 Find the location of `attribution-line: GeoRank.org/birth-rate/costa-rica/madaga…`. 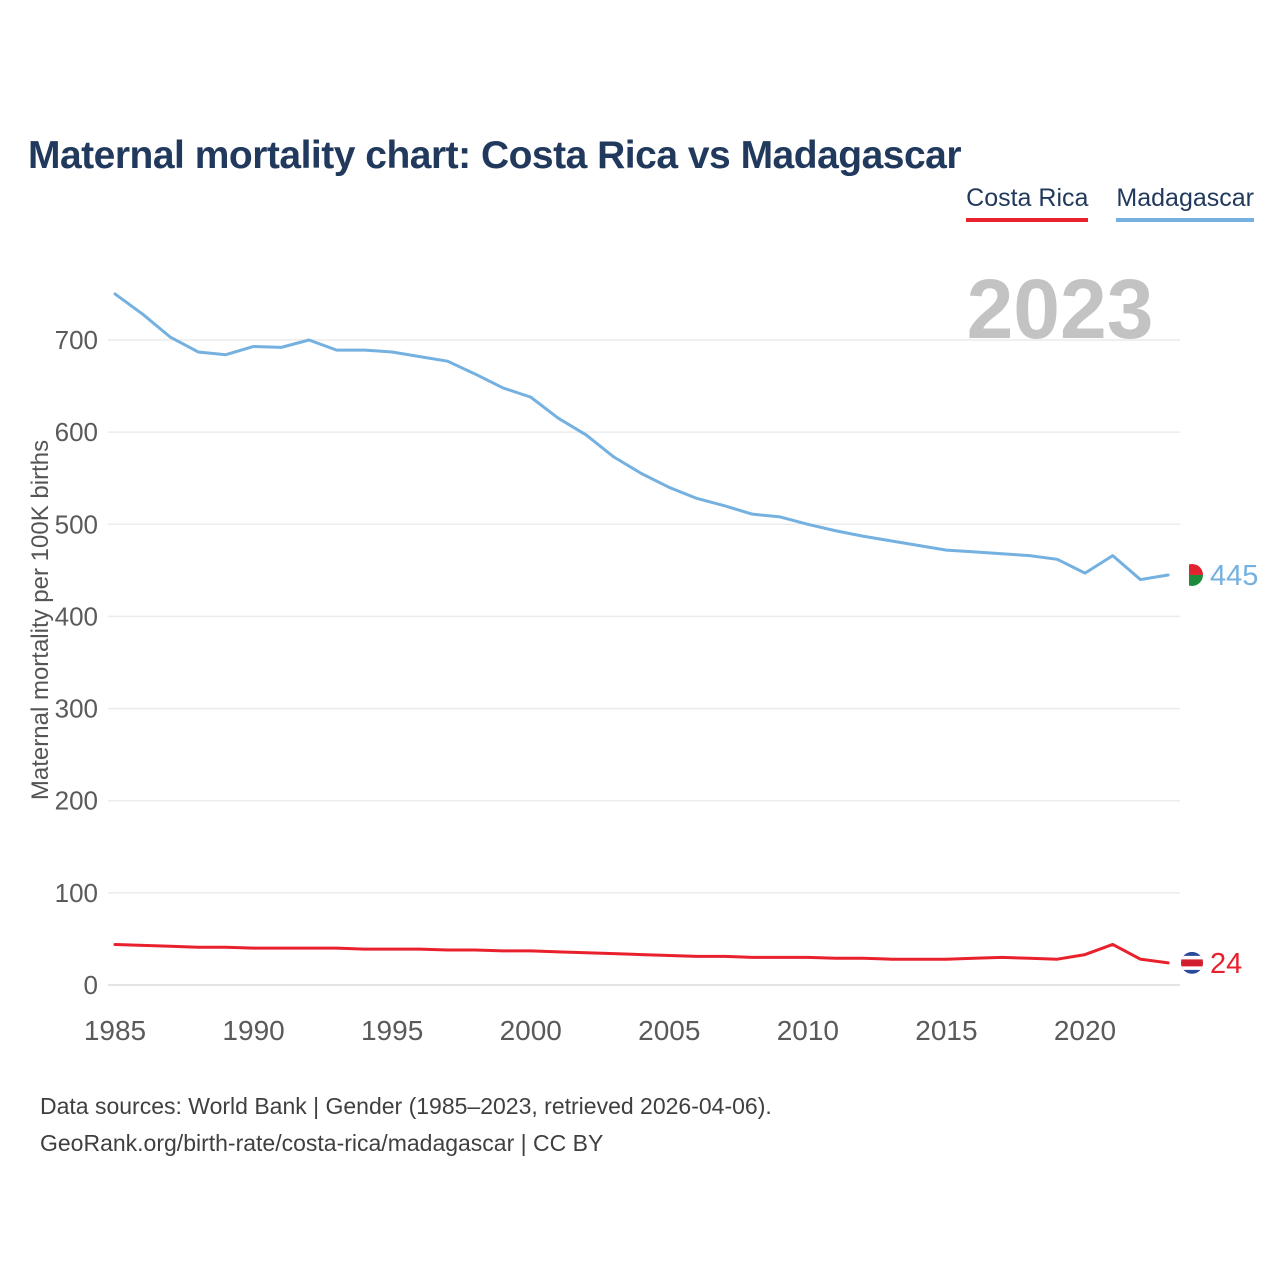

attribution-line: GeoRank.org/birth-rate/costa-rica/madaga… is located at coordinates (322, 1143).